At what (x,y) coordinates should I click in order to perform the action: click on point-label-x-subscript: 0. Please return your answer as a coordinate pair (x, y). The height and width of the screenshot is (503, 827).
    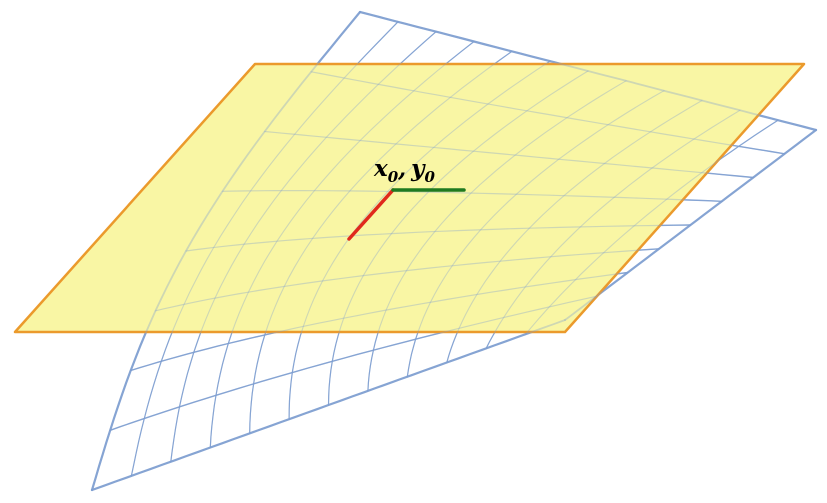
    Looking at the image, I should click on (393, 177).